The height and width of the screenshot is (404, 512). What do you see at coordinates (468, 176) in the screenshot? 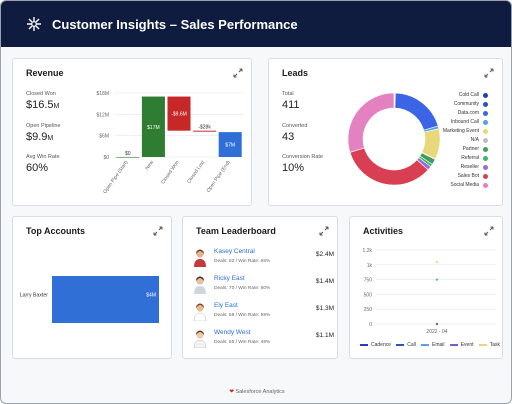
I see `legend-label: Sales Bot` at bounding box center [468, 176].